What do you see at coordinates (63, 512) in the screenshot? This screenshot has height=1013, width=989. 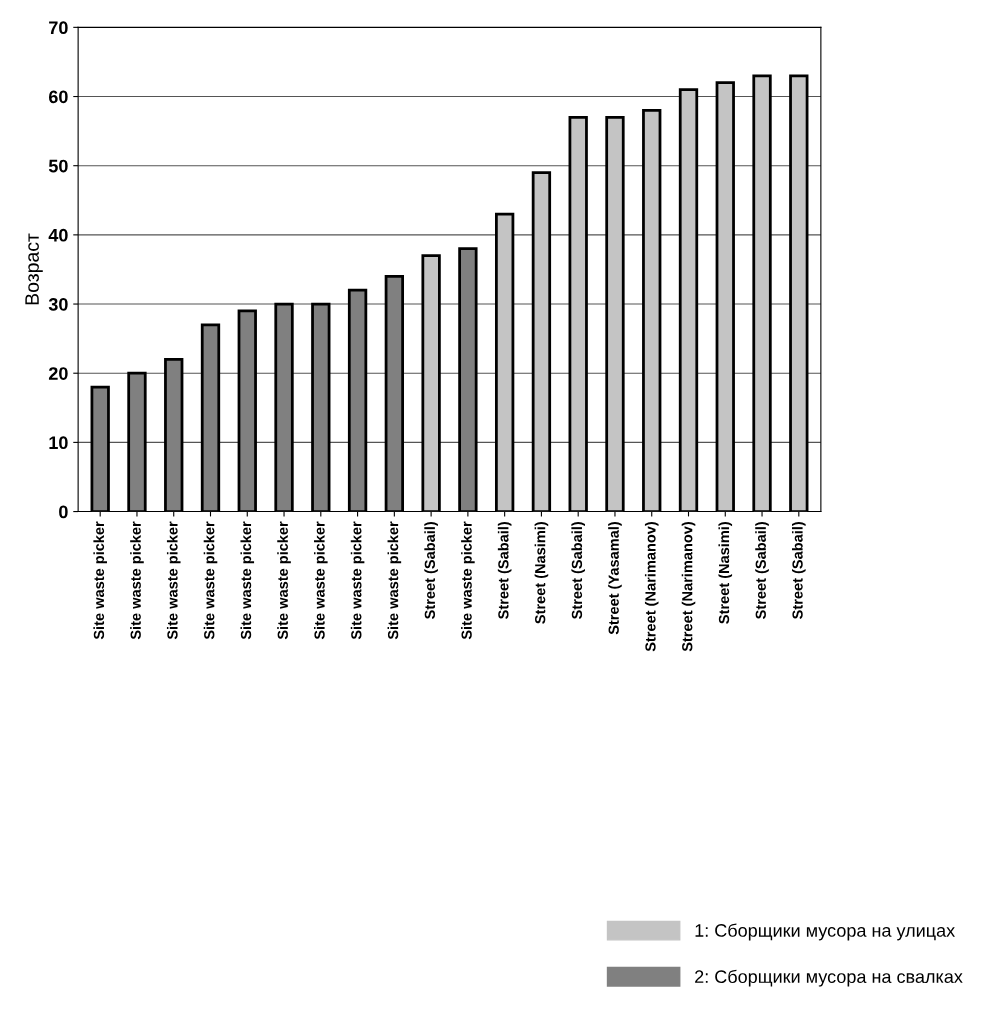 I see `y-tick-label: 0` at bounding box center [63, 512].